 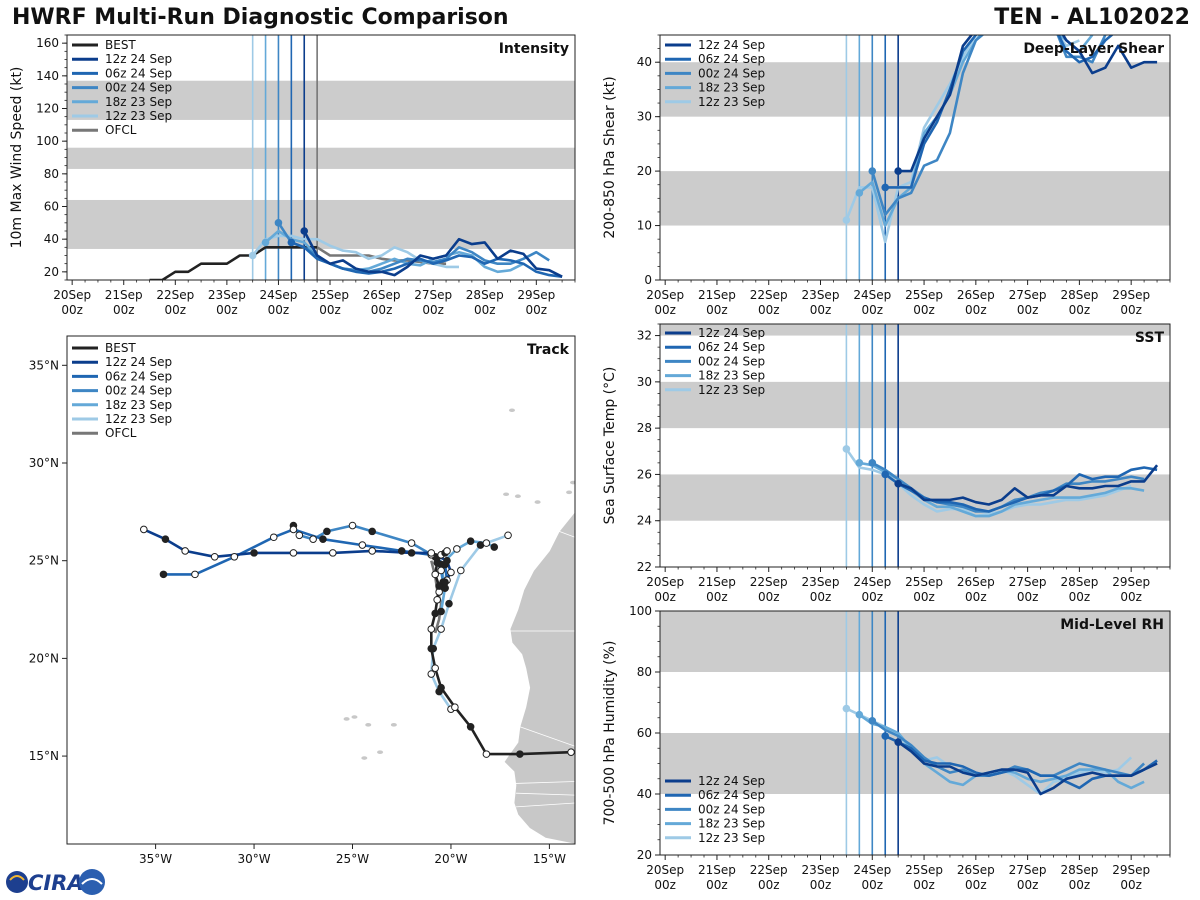 What do you see at coordinates (859, 714) in the screenshot?
I see `rh-init-marker-18z-23-sep` at bounding box center [859, 714].